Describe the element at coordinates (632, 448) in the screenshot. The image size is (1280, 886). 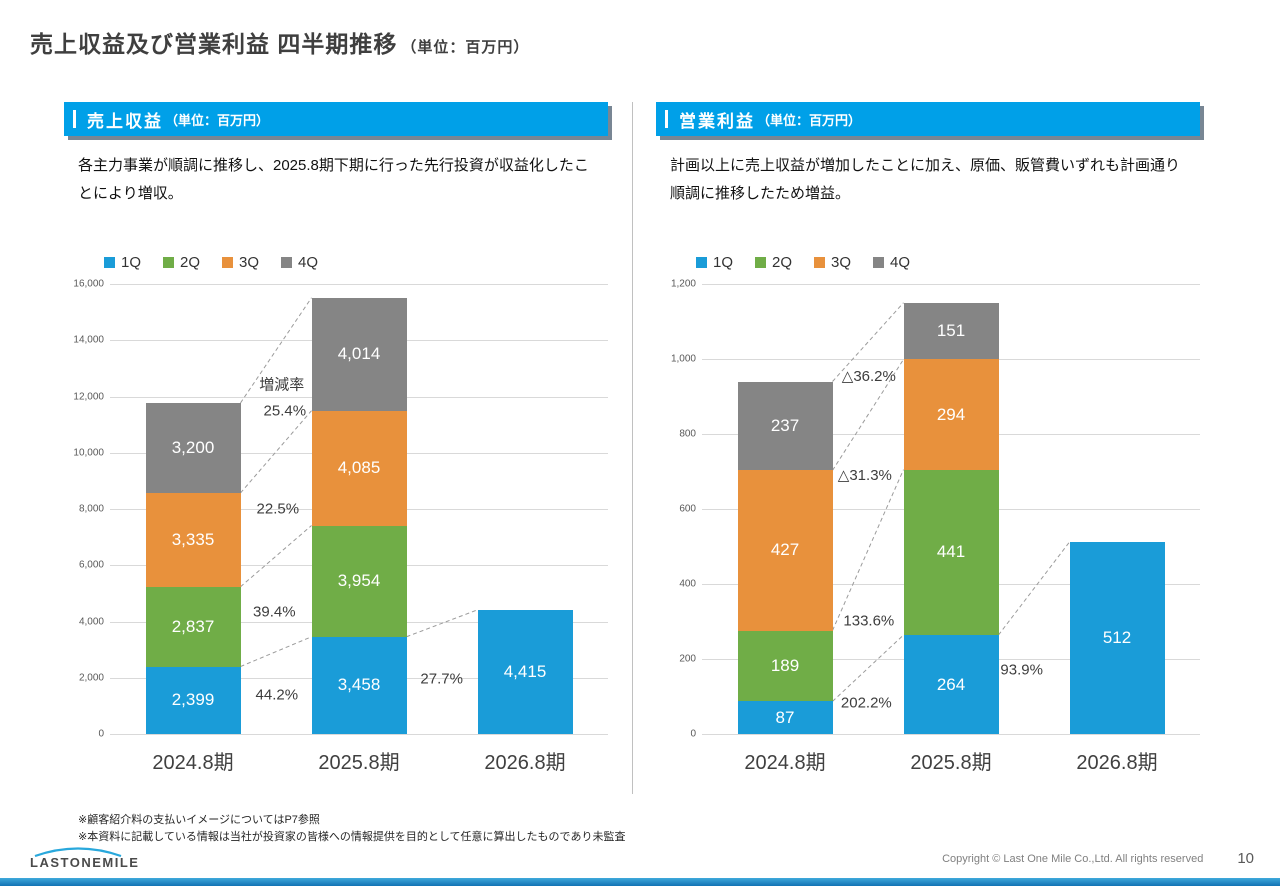
I see `vertical-divider` at that location.